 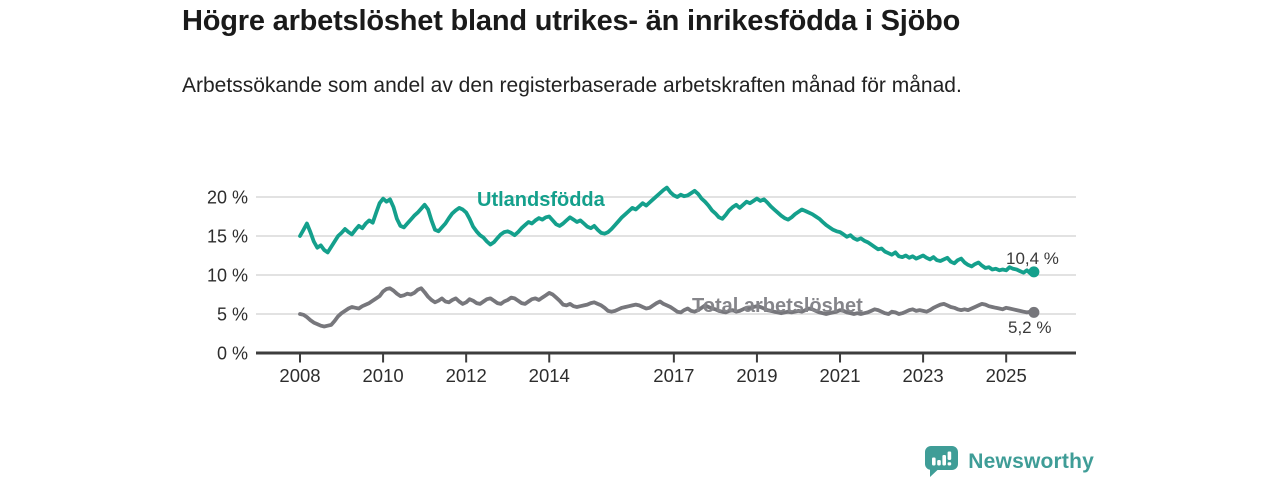 What do you see at coordinates (466, 375) in the screenshot?
I see `x-tick-label: 2012` at bounding box center [466, 375].